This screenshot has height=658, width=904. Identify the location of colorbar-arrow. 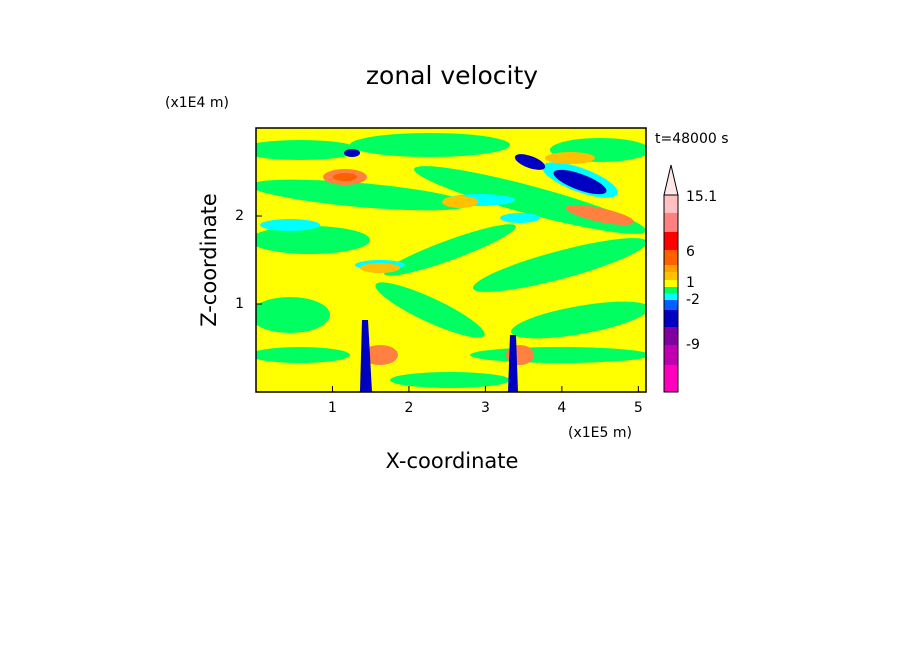
(671, 180).